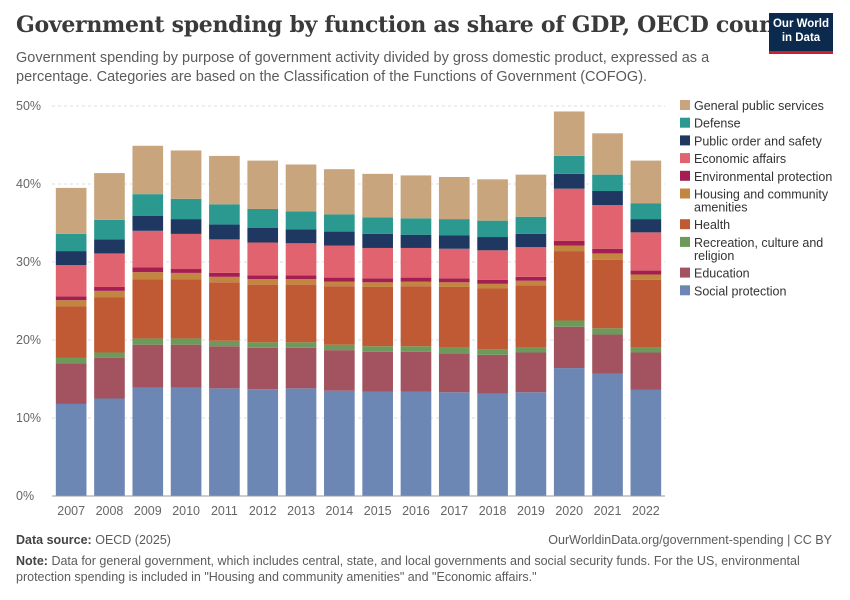  What do you see at coordinates (801, 33) in the screenshot?
I see `owid-logo: Our World in Data` at bounding box center [801, 33].